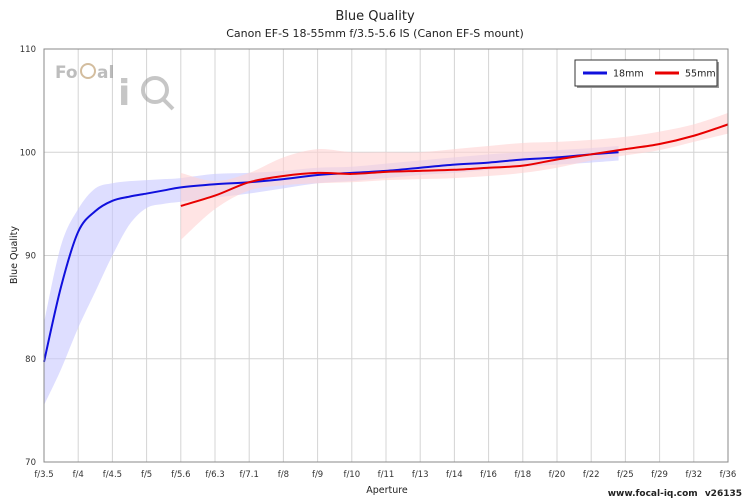 The image size is (750, 500). What do you see at coordinates (653, 494) in the screenshot?
I see `watermark-site: www.focal-iq.com` at bounding box center [653, 494].